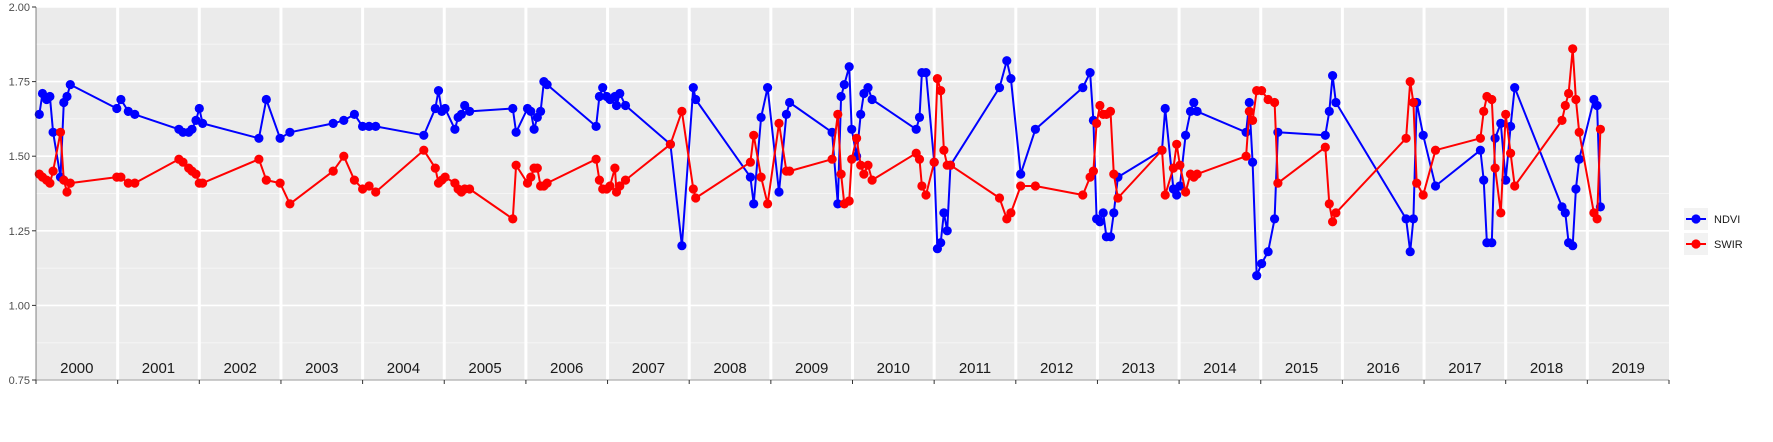  What do you see at coordinates (1727, 220) in the screenshot?
I see `legend-label: NDVI` at bounding box center [1727, 220].